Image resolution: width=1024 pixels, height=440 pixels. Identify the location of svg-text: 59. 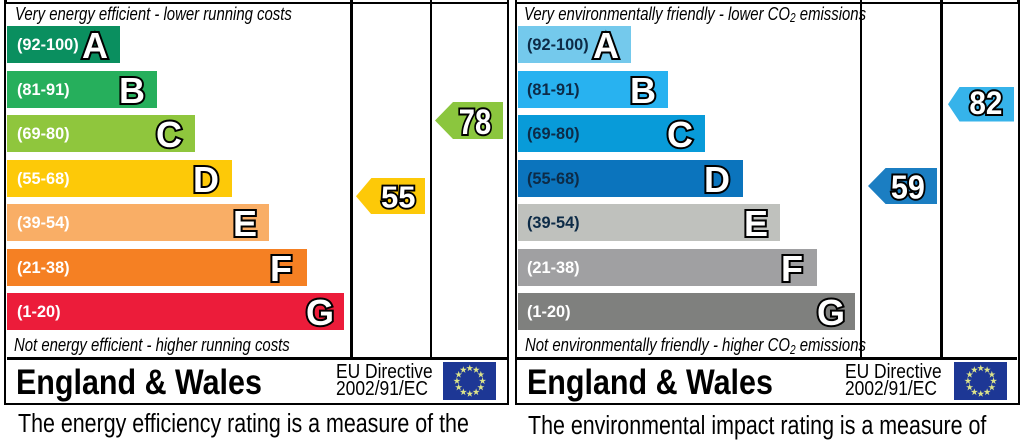
(908, 186).